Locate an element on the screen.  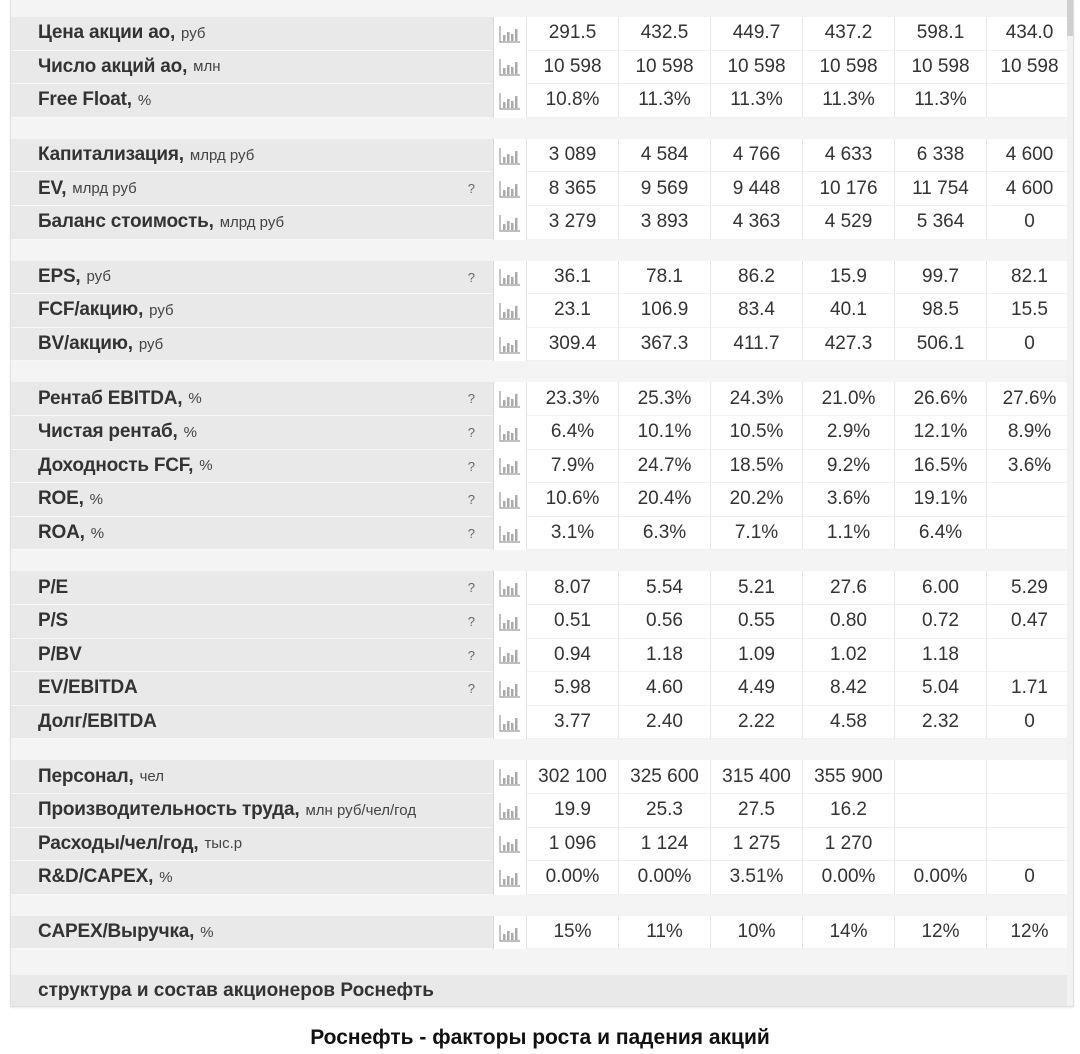
metric-name: EV, is located at coordinates (52, 188).